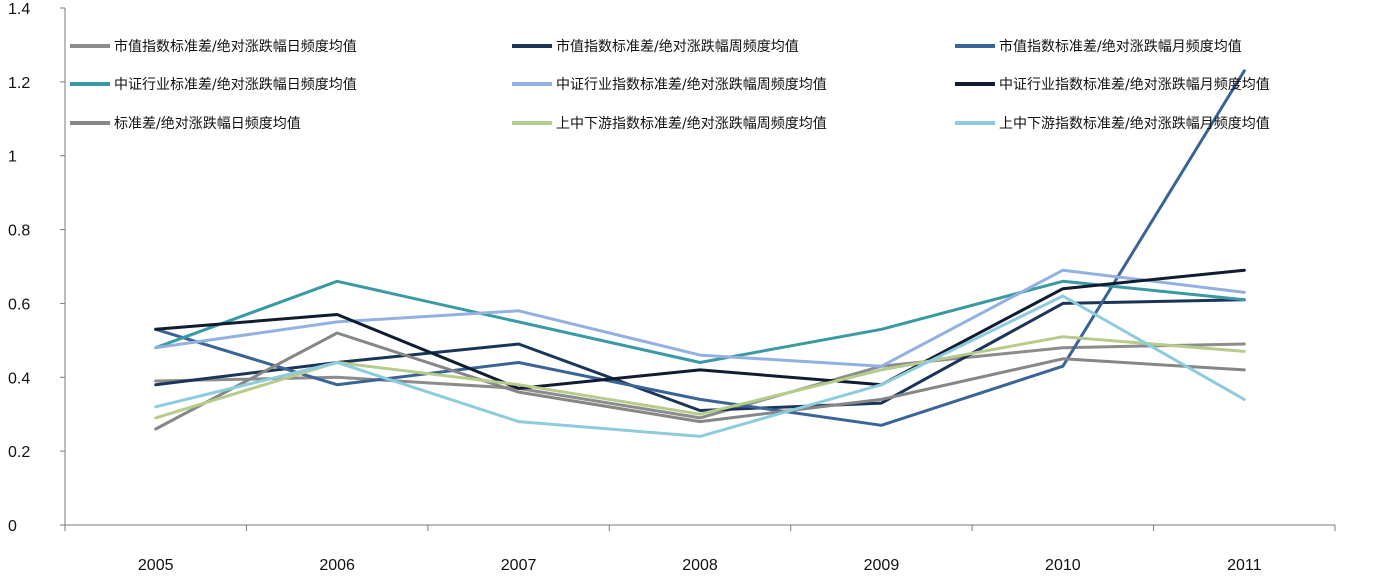 The image size is (1380, 579). I want to click on legend-item: 中证行业标准差/绝对涨跌幅日频度均值, so click(213, 85).